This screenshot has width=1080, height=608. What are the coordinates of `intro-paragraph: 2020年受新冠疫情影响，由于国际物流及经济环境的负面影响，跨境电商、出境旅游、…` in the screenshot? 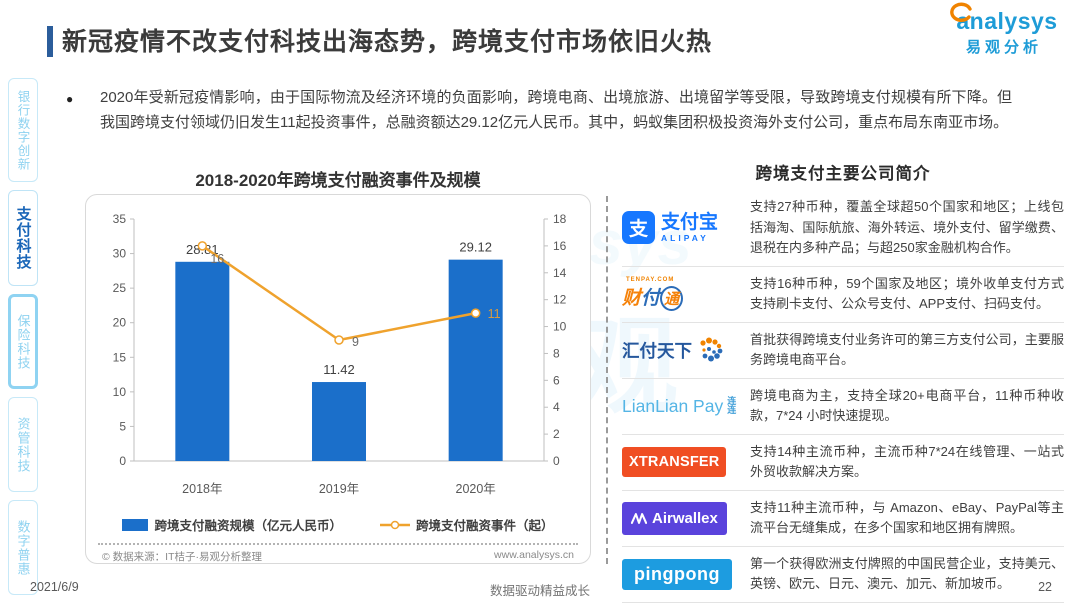 It's located at (556, 110).